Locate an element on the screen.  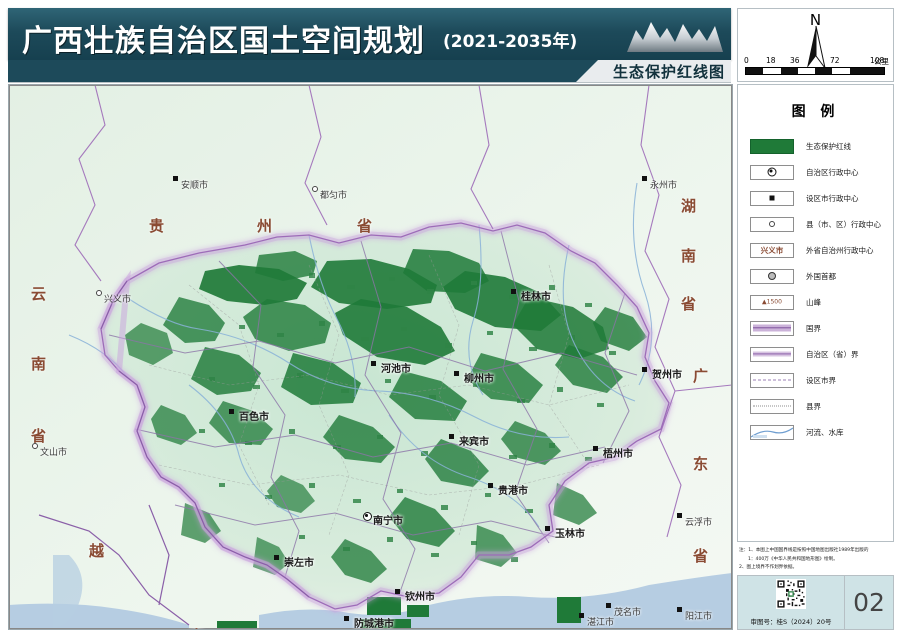
legend-item-label: 河流、水库 is located at coordinates (825, 432).